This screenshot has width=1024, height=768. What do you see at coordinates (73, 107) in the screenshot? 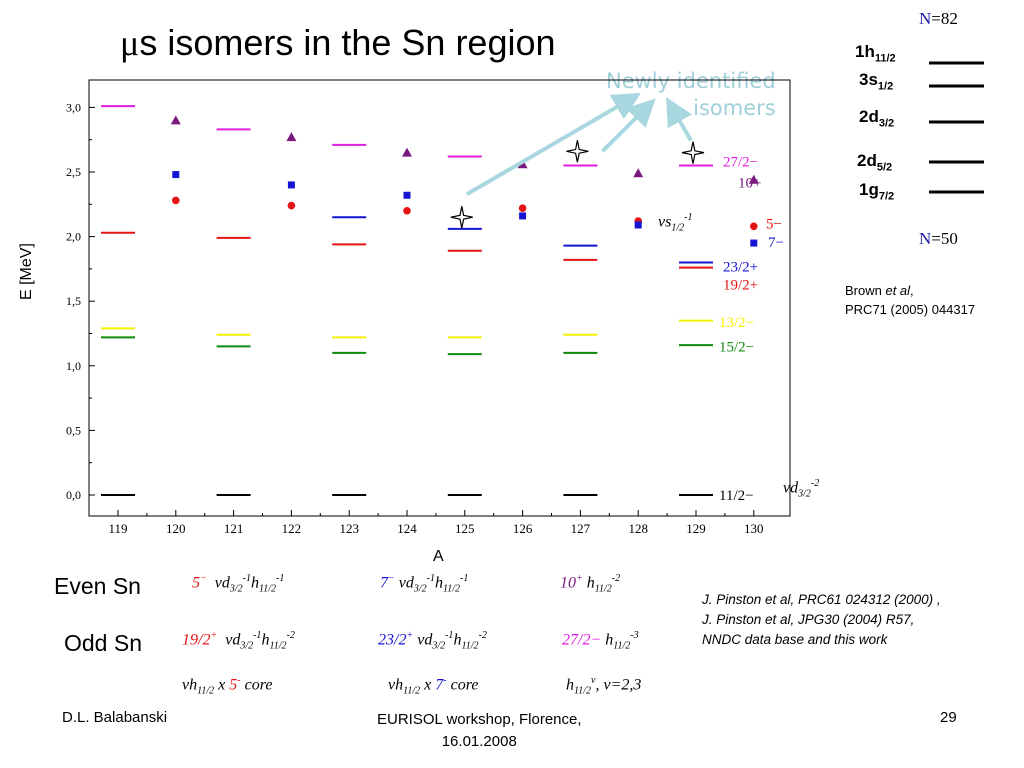
I see `y-tick-label: 3,0` at bounding box center [73, 107].